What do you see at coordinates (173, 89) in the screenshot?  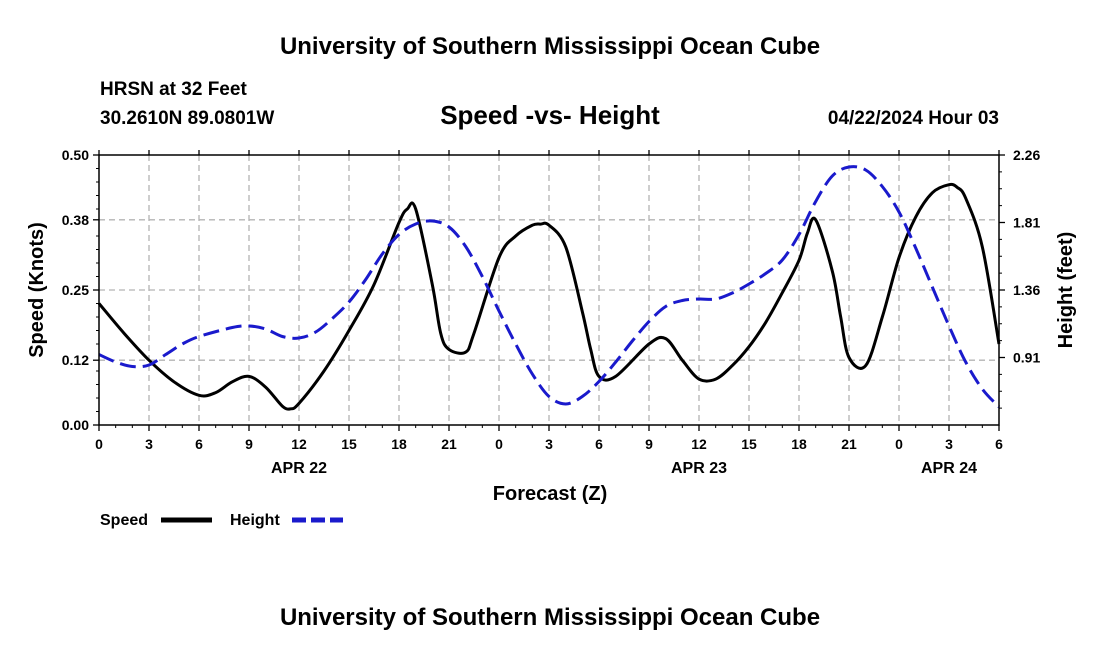 I see `station-label: HRSN at 32 Feet` at bounding box center [173, 89].